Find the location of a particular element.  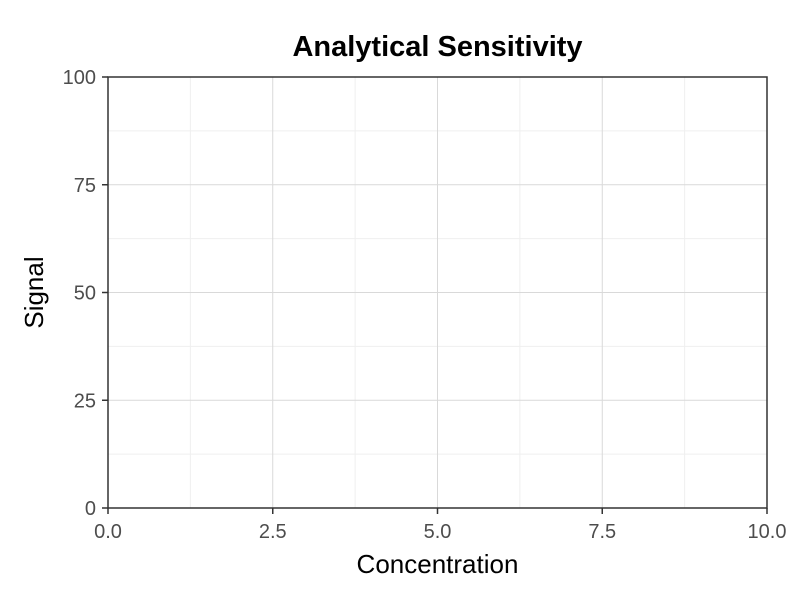

x-axis-ticks: 0.0 2.5 5.0 7.5 10.0 is located at coordinates (440, 525).